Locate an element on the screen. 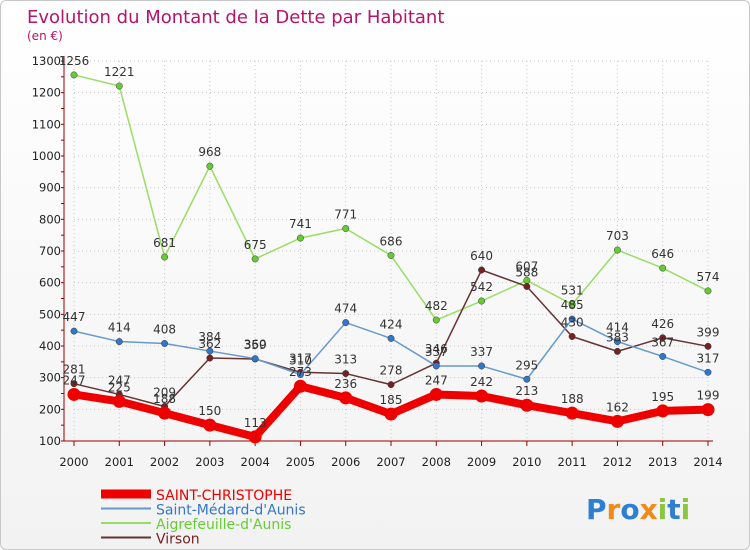 Image resolution: width=750 pixels, height=550 pixels. data-label: 447 is located at coordinates (74, 317).